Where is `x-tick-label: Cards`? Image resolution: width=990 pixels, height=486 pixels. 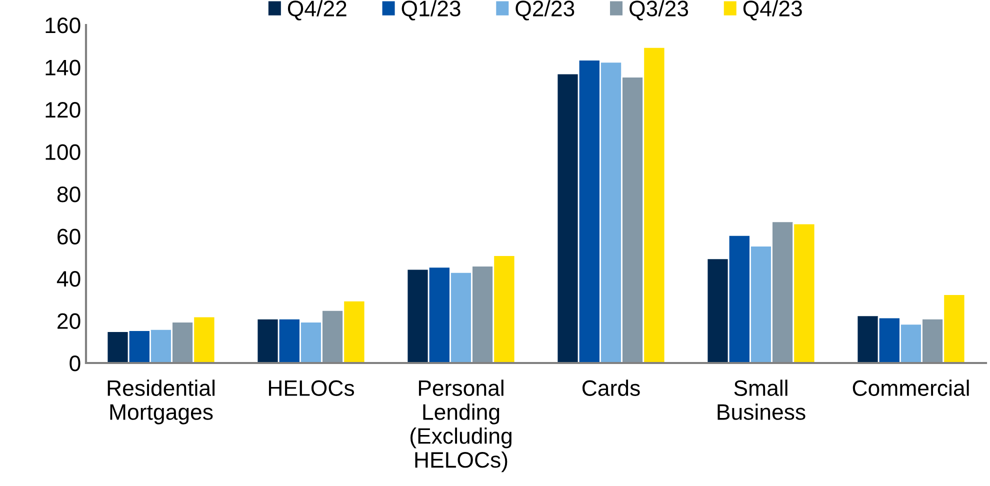
x-tick-label: Cards is located at coordinates (611, 388).